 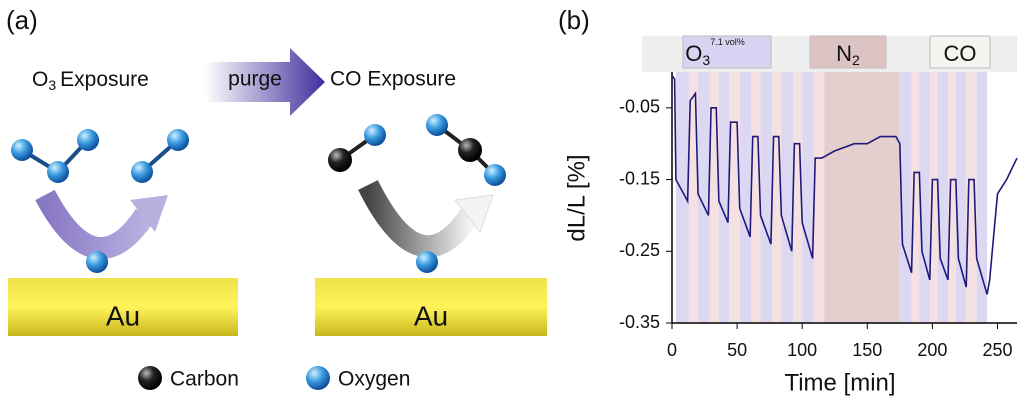 I want to click on header-label-part: CO, so click(x=960, y=53).